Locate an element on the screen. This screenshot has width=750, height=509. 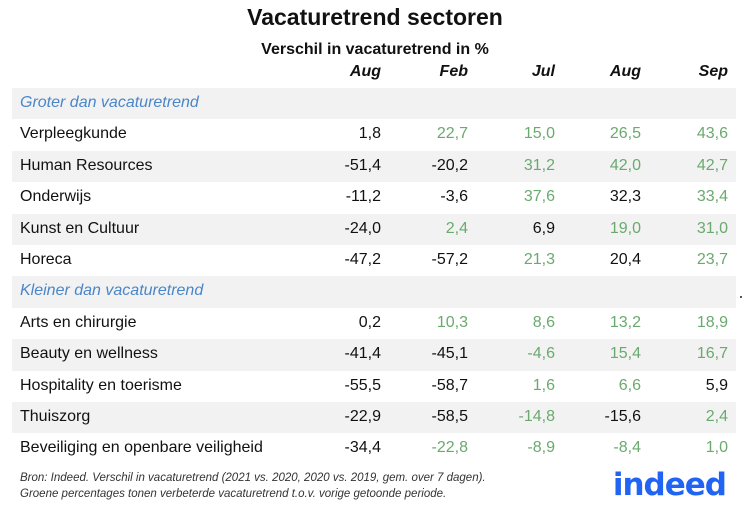
value-cell: -8,4 is located at coordinates (627, 448).